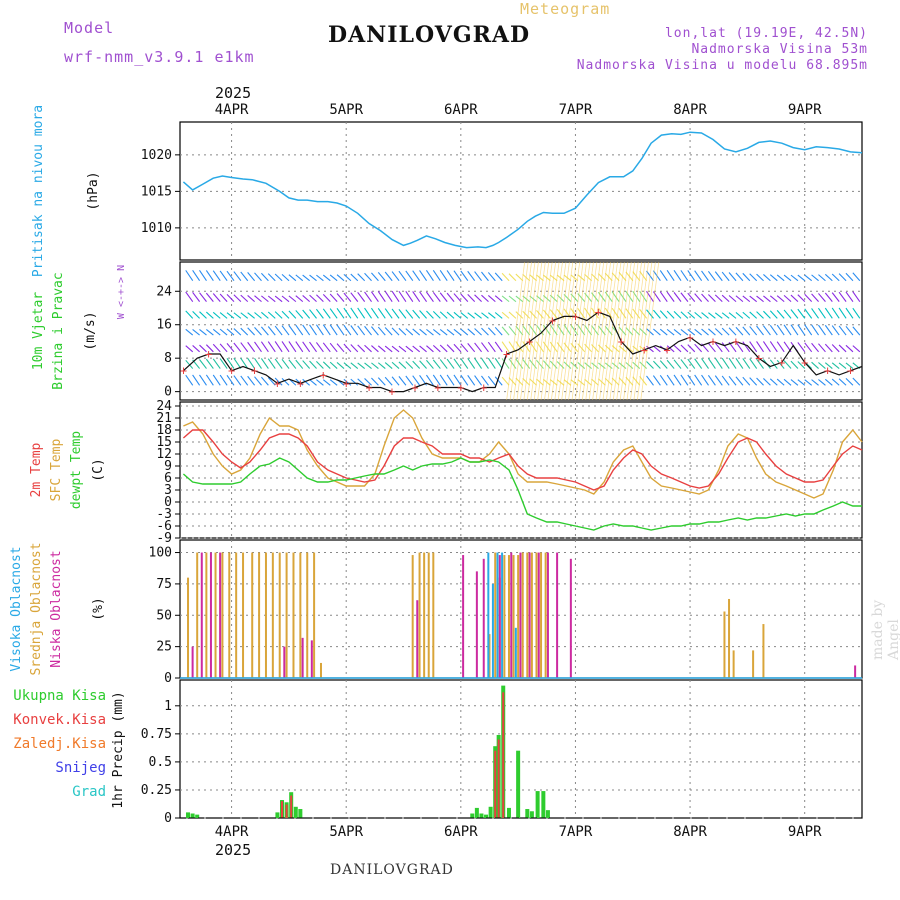 The width and height of the screenshot is (900, 900). I want to click on footer-station-name: DANILOVGRAD, so click(392, 870).